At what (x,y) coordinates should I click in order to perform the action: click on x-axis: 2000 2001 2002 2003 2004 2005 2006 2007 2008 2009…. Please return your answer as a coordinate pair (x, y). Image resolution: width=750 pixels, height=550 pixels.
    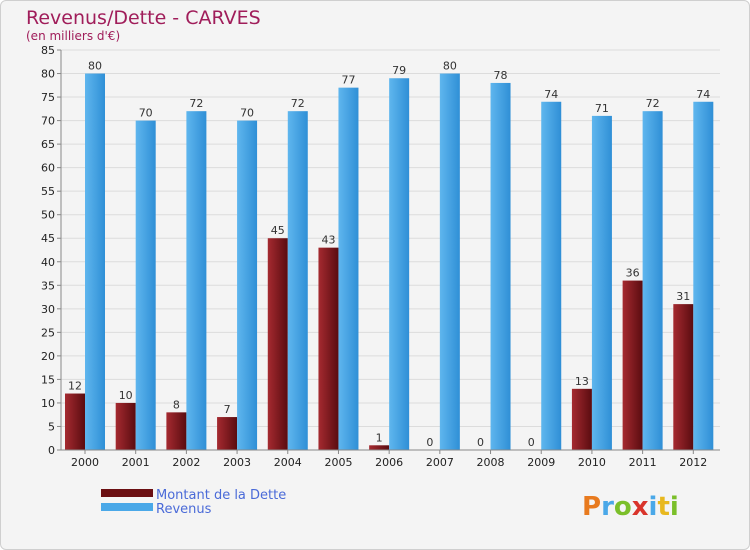
    Looking at the image, I should click on (389, 459).